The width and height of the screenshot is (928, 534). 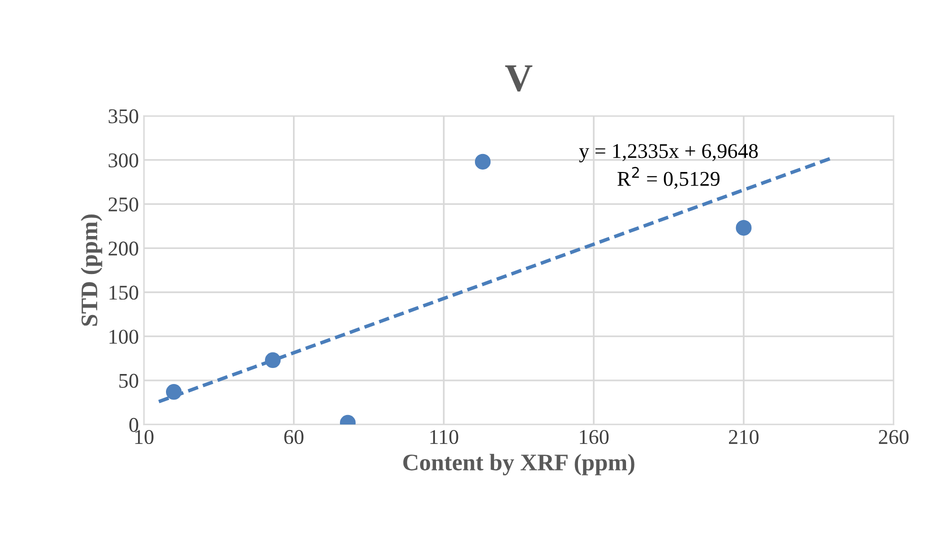 I want to click on y-tick-label: 0, so click(x=133, y=425).